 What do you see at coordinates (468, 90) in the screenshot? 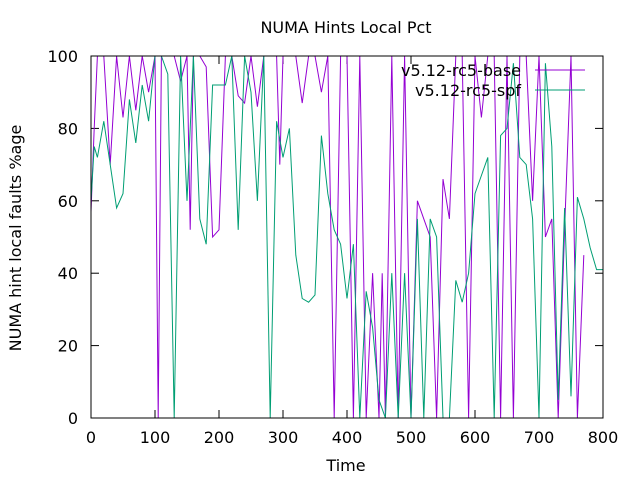
I see `legend-label-1: v5.12-rc5-spf` at bounding box center [468, 90].